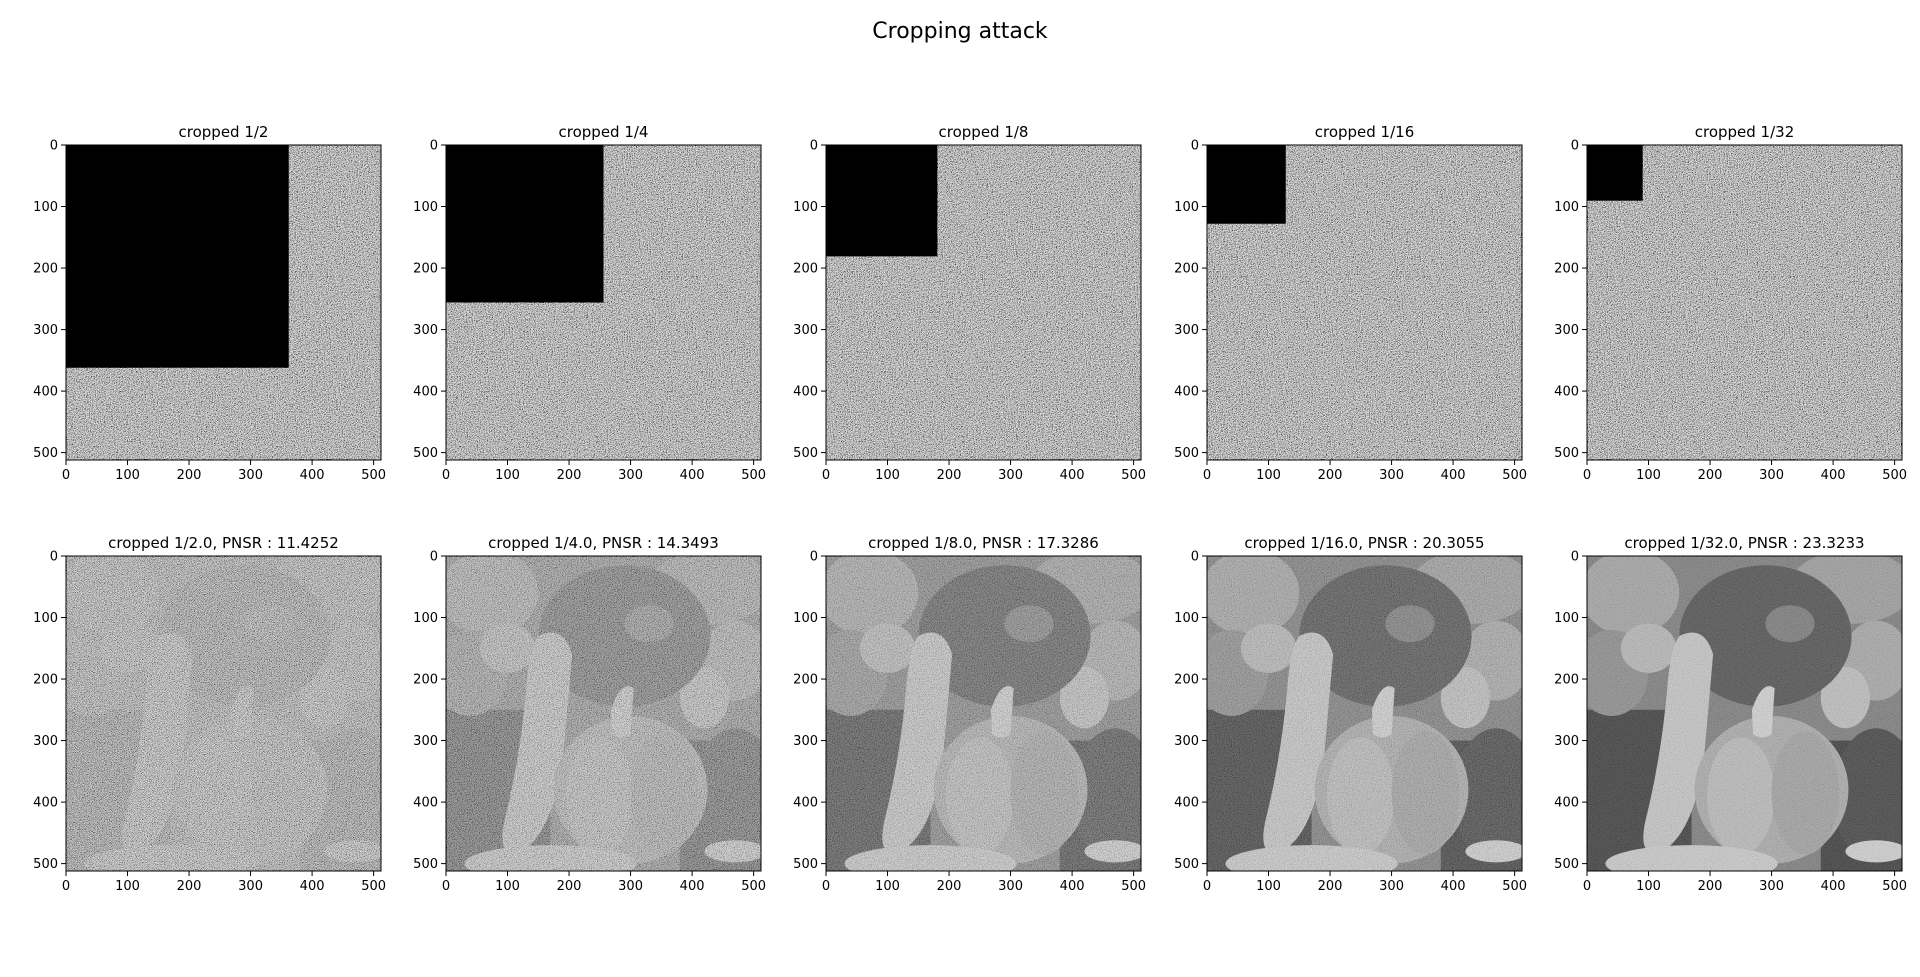 The image size is (1920, 977). I want to click on subplot-title: cropped 1/2.0, PNSR : 11.4252, so click(223, 543).